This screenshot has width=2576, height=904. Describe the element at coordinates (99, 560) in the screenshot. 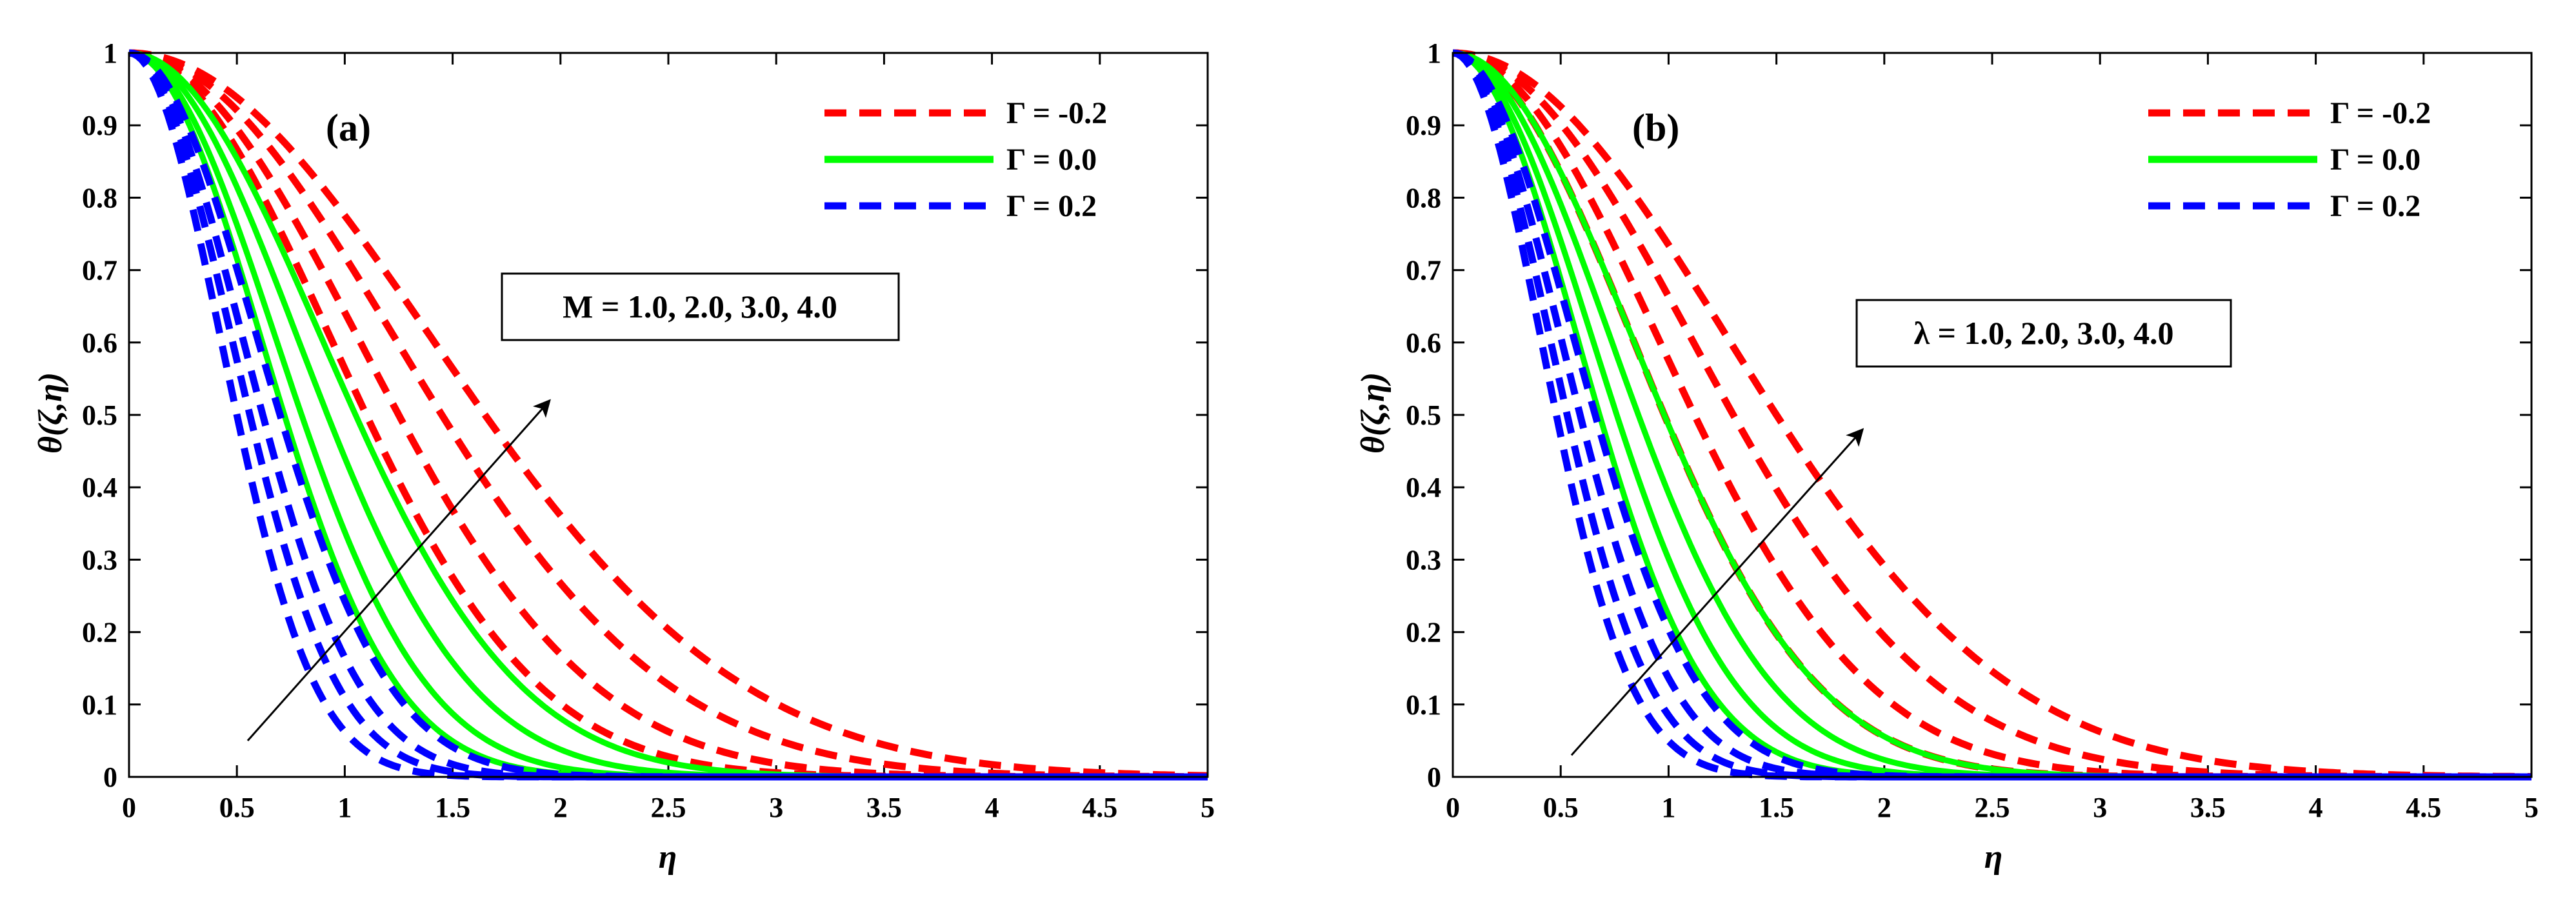

I see `panel-a-y-tick-label: 0.3` at that location.